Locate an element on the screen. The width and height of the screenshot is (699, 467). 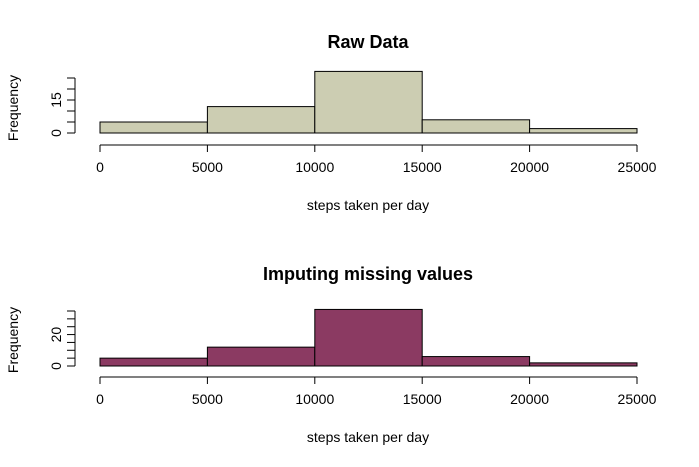
y-tick-label: 20 is located at coordinates (56, 335).